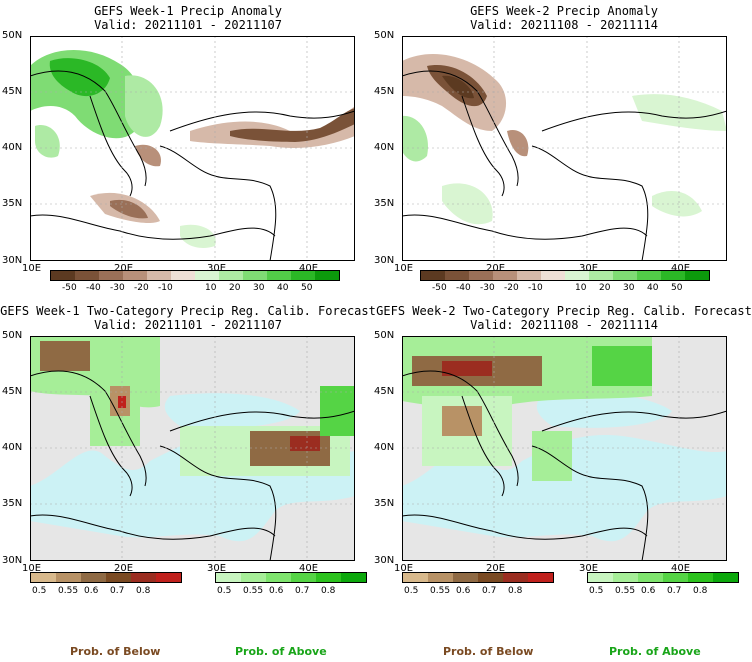  Describe the element at coordinates (404, 568) in the screenshot. I see `longitude-tick-label: 10E` at that location.